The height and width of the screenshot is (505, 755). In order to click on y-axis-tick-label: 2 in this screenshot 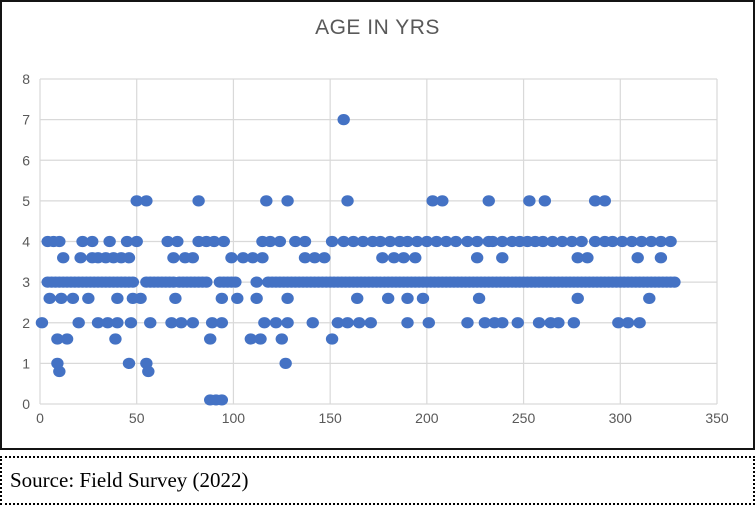, I will do `click(26, 323)`.